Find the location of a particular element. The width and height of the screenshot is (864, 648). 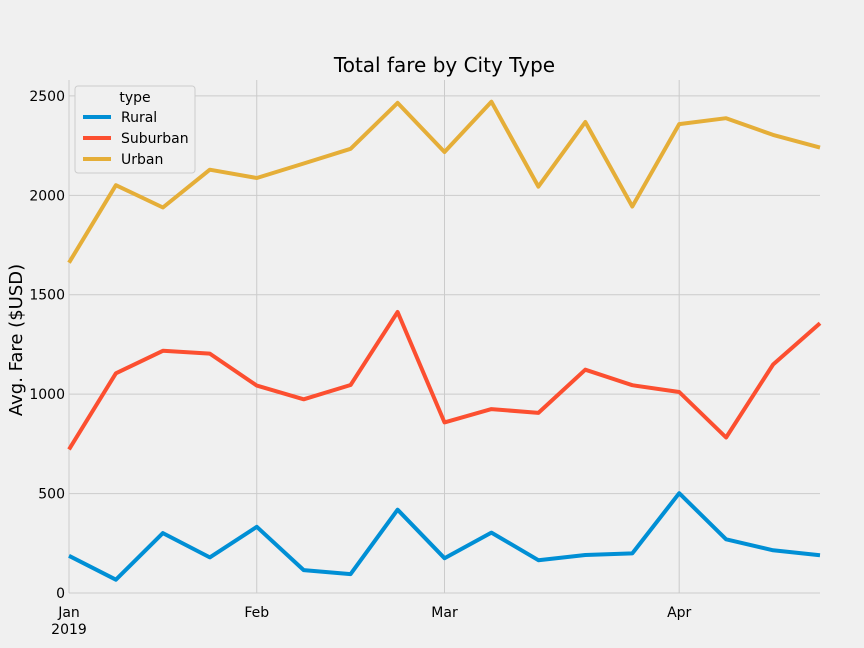

x-tick-label: Feb is located at coordinates (256, 613).